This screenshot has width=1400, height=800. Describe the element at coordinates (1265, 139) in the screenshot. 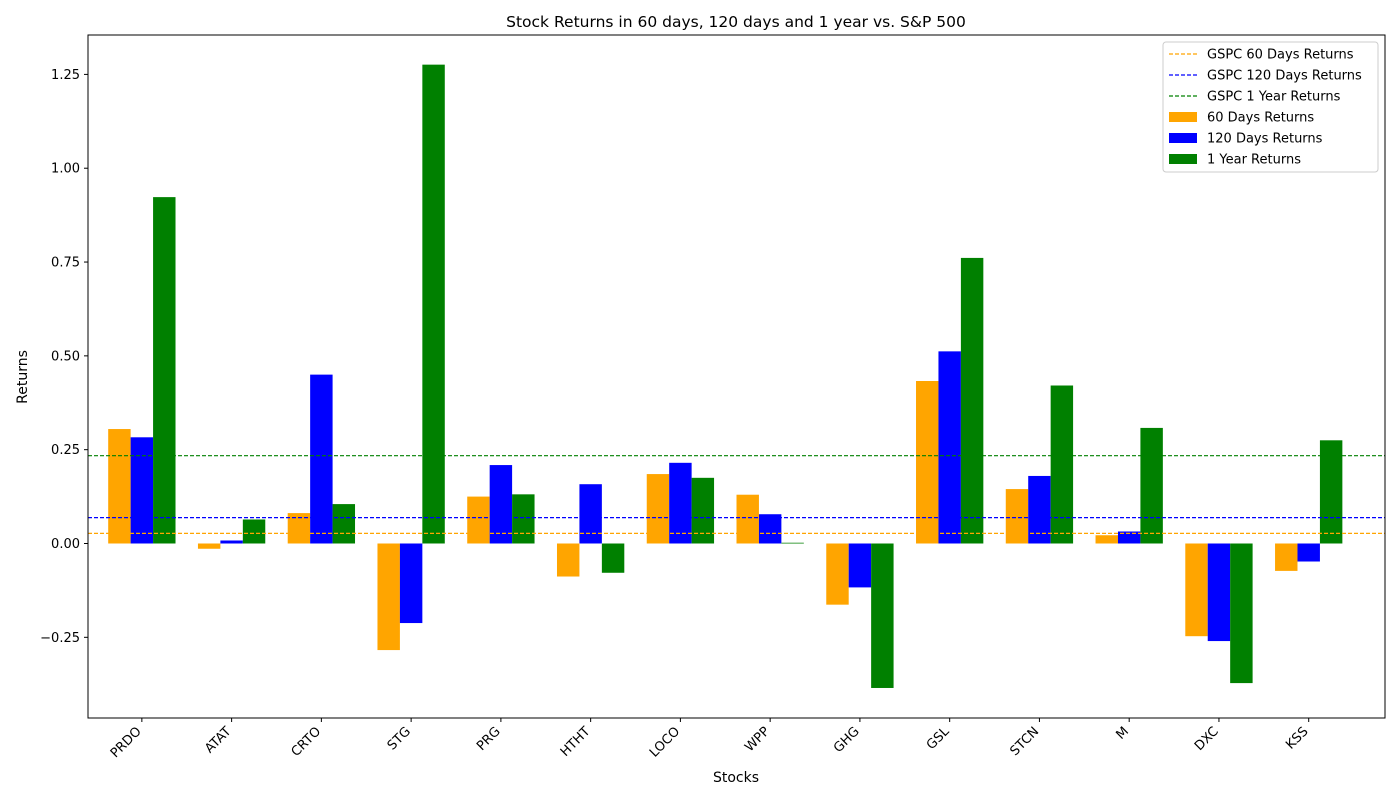

I see `legend-entry-label: 120 Days Returns` at that location.